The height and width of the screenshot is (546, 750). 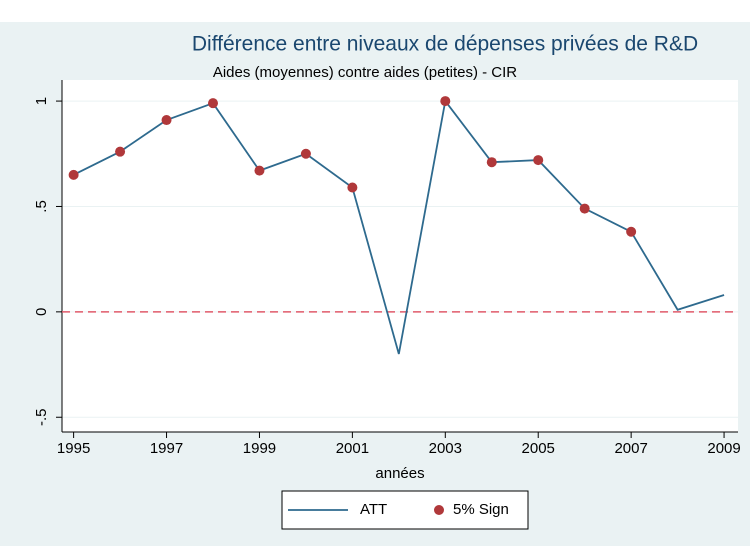 I want to click on y-tick-label: .5, so click(x=41, y=206).